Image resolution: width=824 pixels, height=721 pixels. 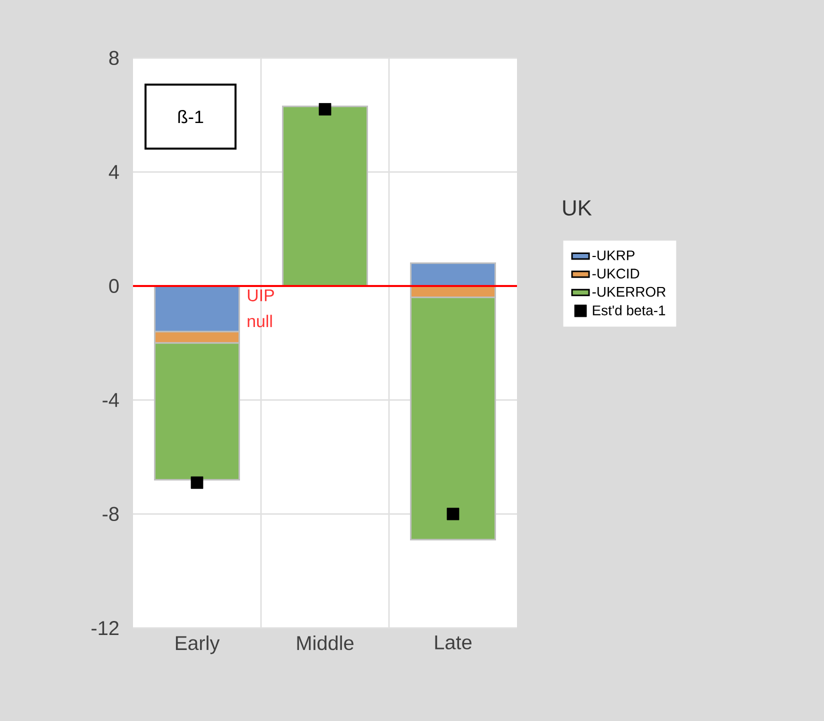 What do you see at coordinates (629, 310) in the screenshot?
I see `legend-label: Est'd beta-1` at bounding box center [629, 310].